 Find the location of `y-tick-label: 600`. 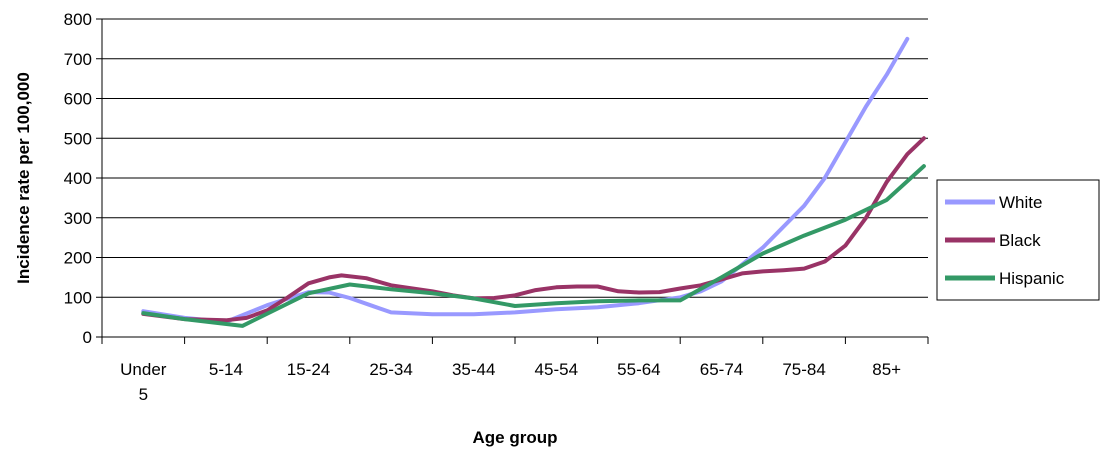

y-tick-label: 600 is located at coordinates (78, 99).